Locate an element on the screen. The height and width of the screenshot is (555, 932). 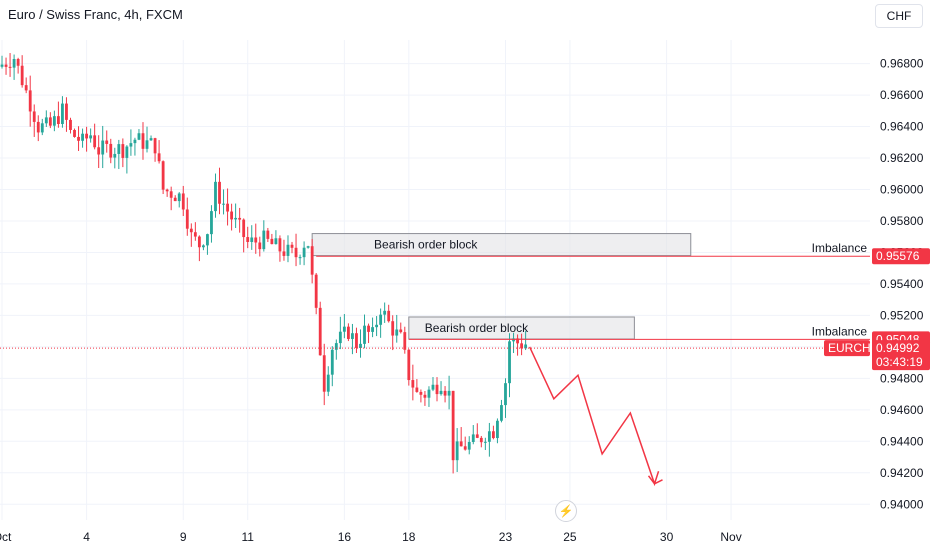
y-tick-label: 0.94800 is located at coordinates (902, 378).